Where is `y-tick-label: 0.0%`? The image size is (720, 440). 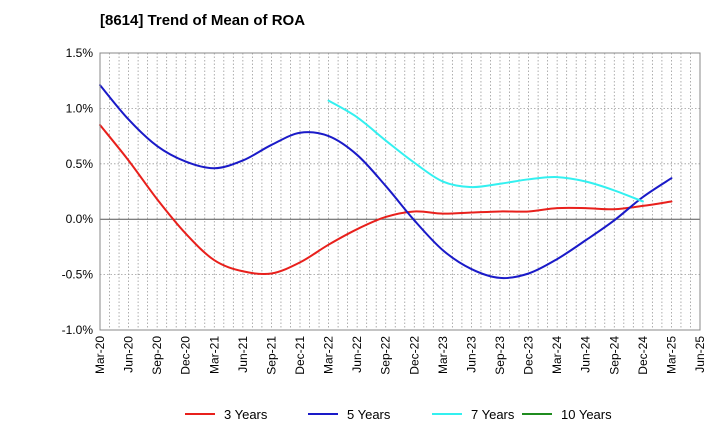 y-tick-label: 0.0% is located at coordinates (80, 219).